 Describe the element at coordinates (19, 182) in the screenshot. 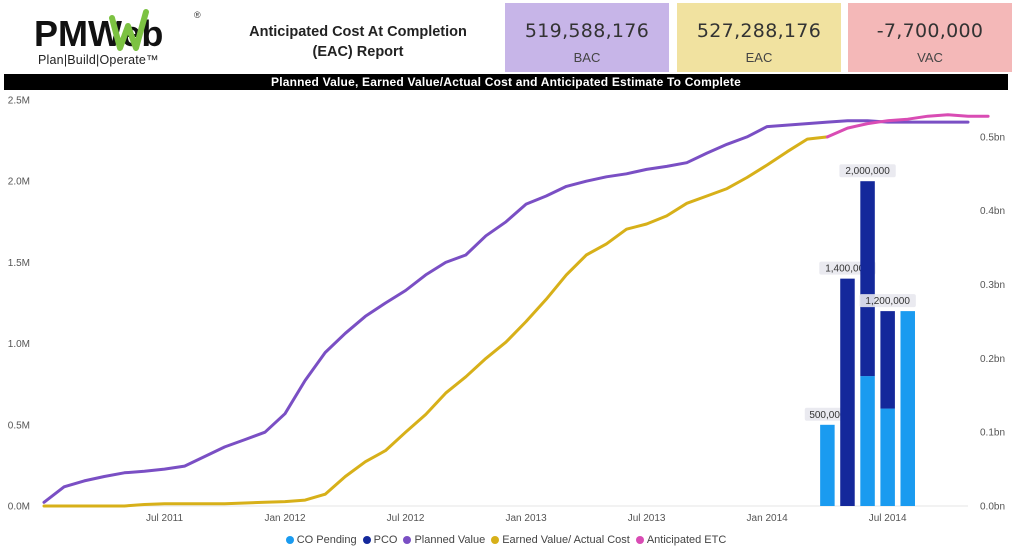

I see `y-left-tick-label: 2.0M` at that location.